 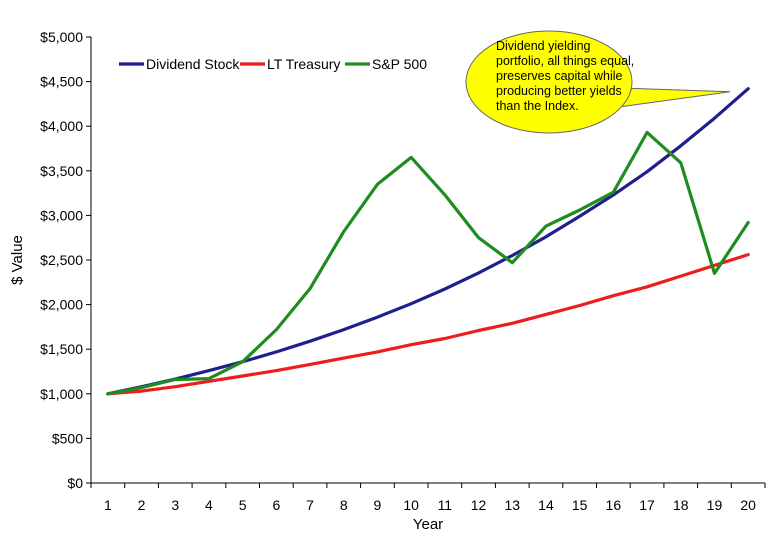 I want to click on x-tick-label: 2, so click(x=142, y=505).